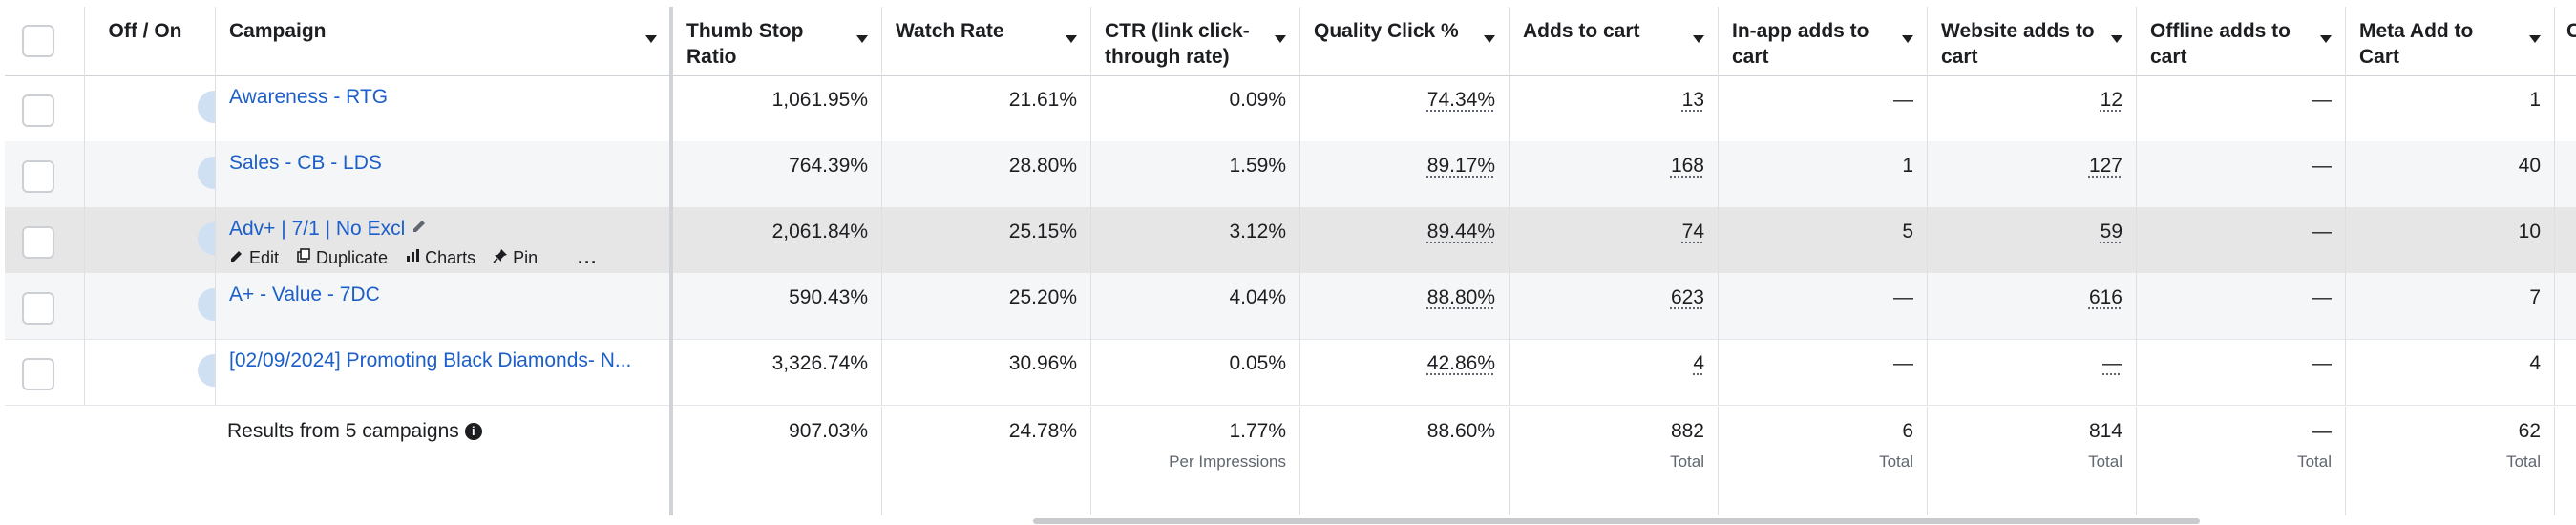 The image size is (2576, 525). What do you see at coordinates (1405, 306) in the screenshot?
I see `cell-quality: 88.80%` at bounding box center [1405, 306].